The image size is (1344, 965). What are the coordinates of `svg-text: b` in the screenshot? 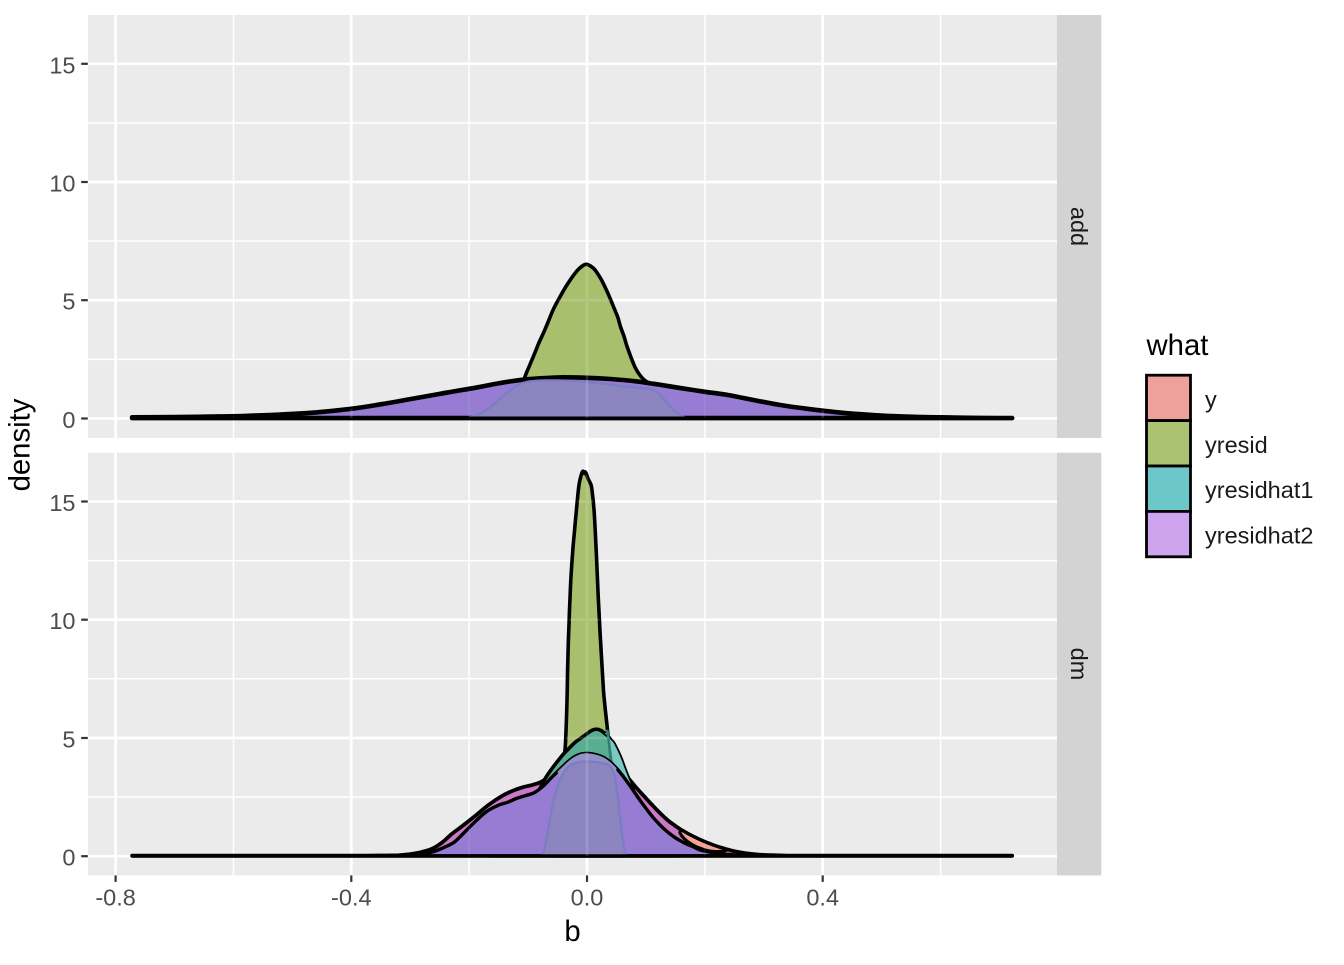 It's located at (572, 931).